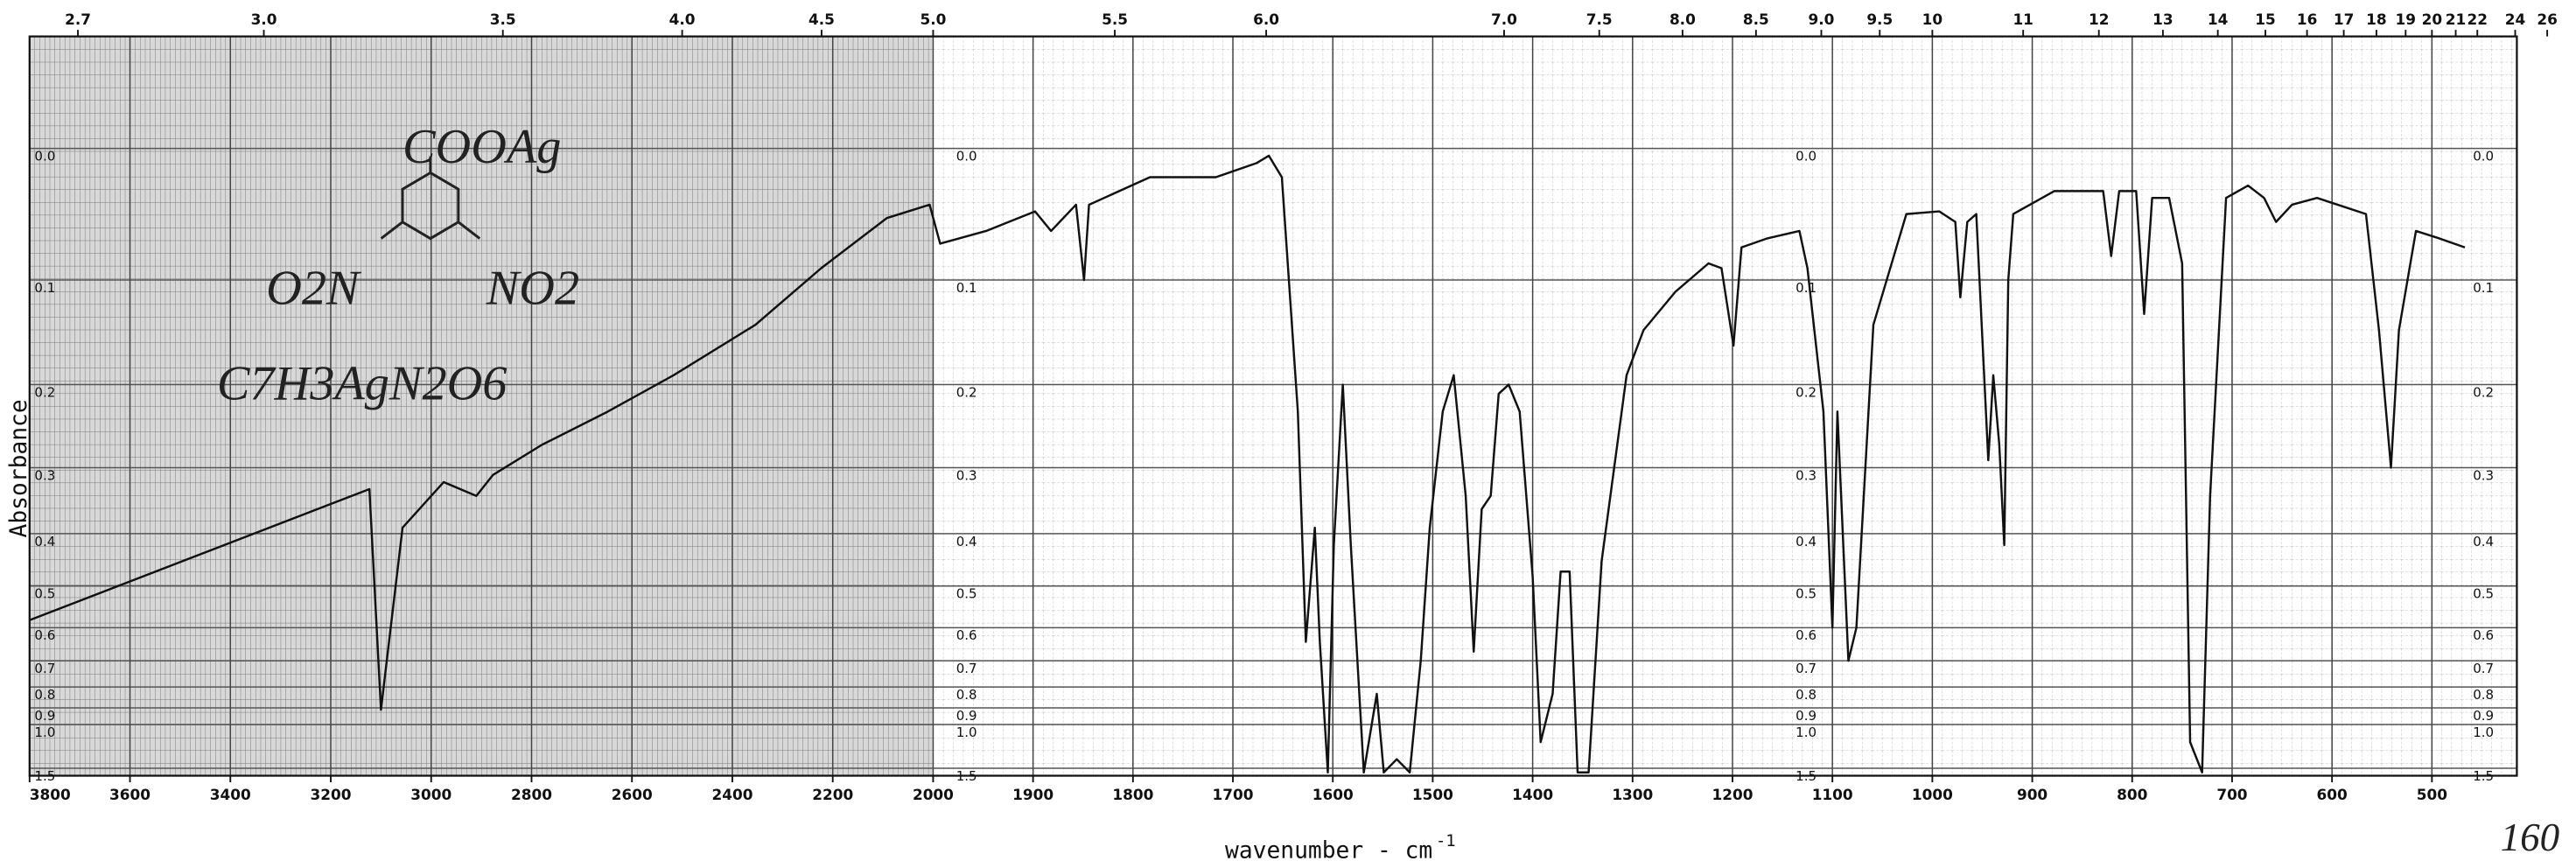 This screenshot has height=868, width=2576. Describe the element at coordinates (531, 794) in the screenshot. I see `x-tick-label: 2800` at that location.